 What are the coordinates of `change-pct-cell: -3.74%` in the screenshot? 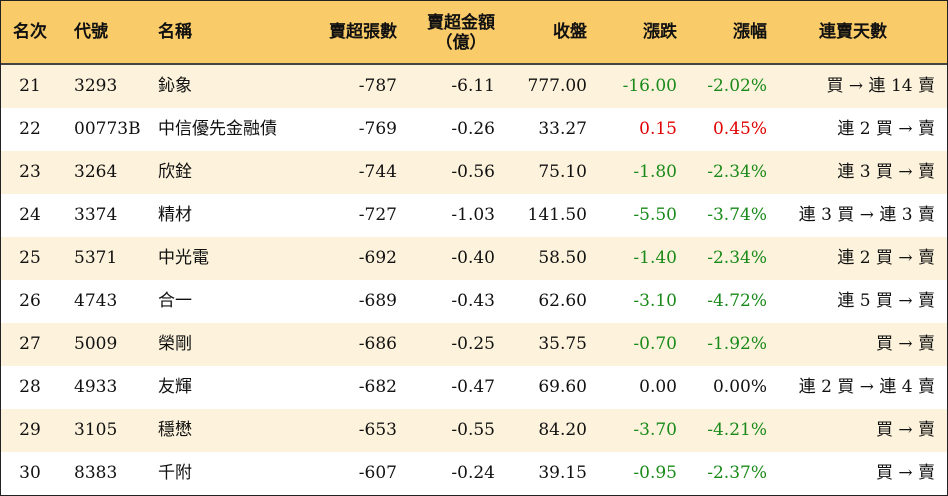 It's located at (737, 215).